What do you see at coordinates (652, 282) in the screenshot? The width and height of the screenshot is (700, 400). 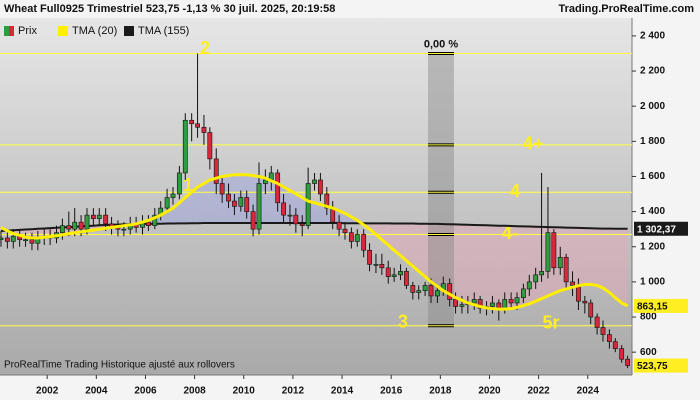 I see `y-tick-label: 1 000` at bounding box center [652, 282].